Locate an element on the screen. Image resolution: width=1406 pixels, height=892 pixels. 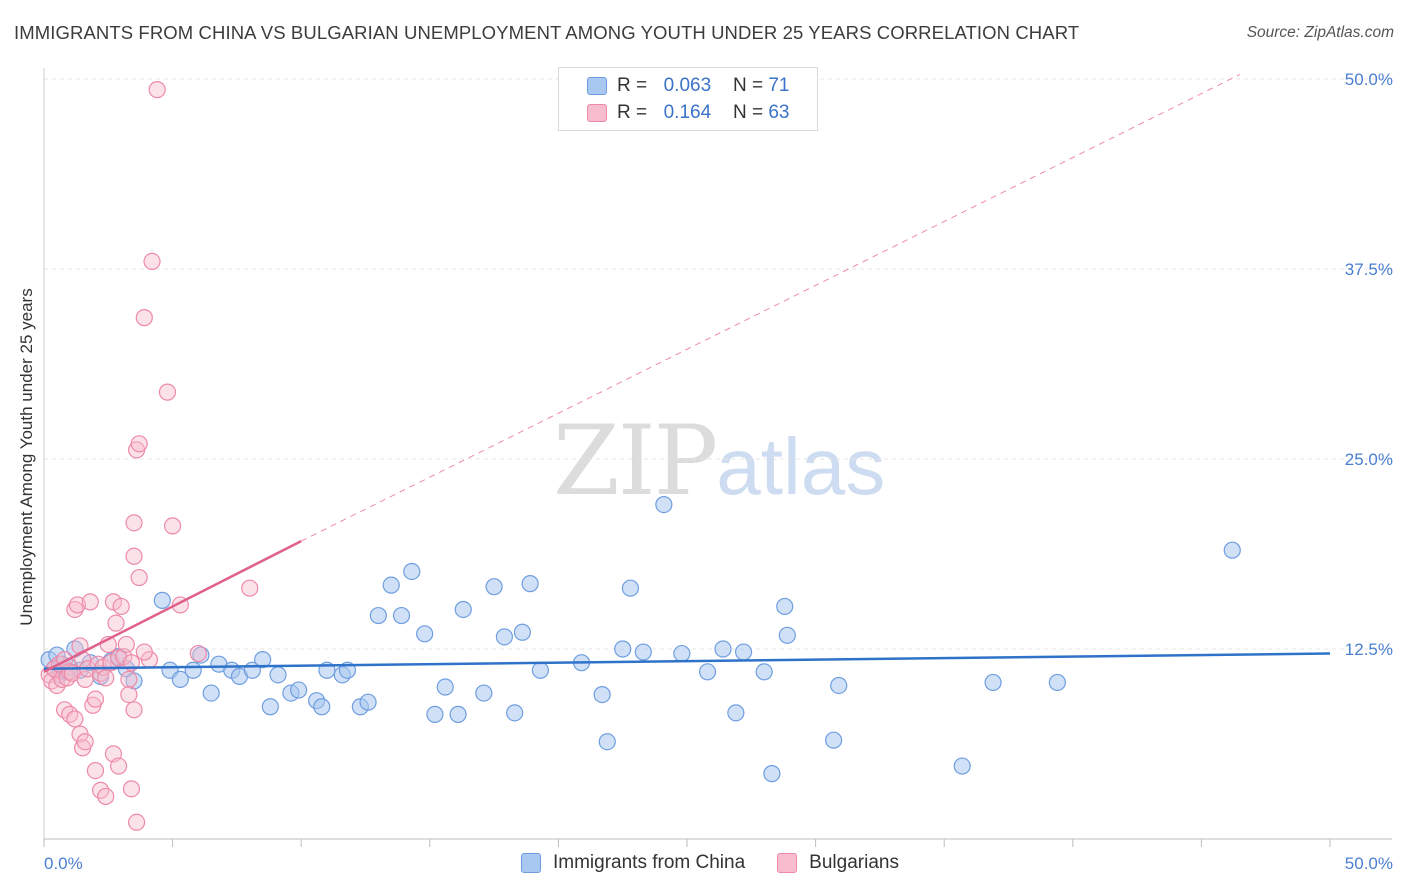
x-tick-label-max: 50.0% is located at coordinates (1369, 863).